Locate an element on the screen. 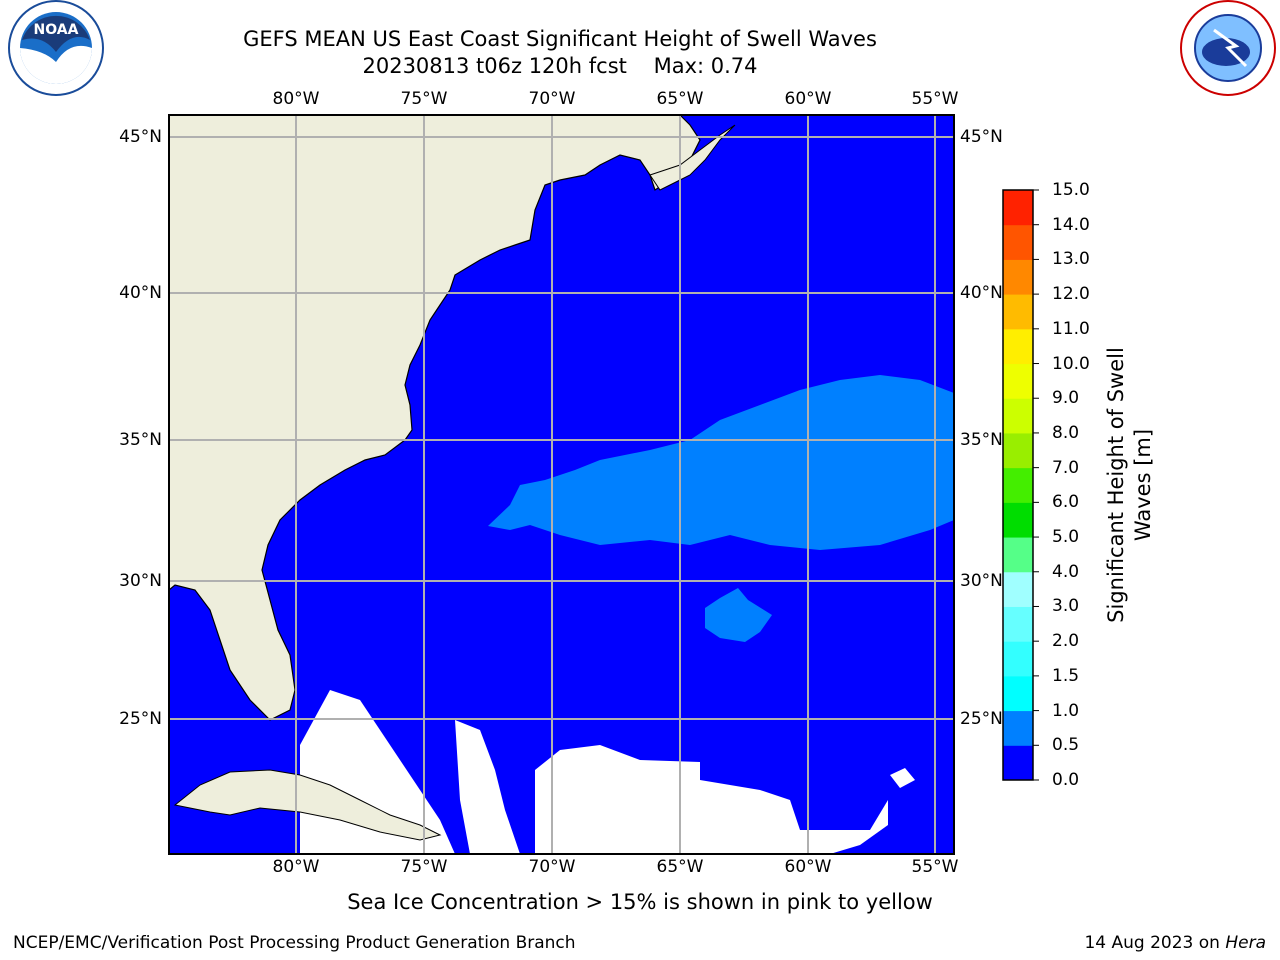  colorbar-tick-label: 2.0 is located at coordinates (1066, 641).